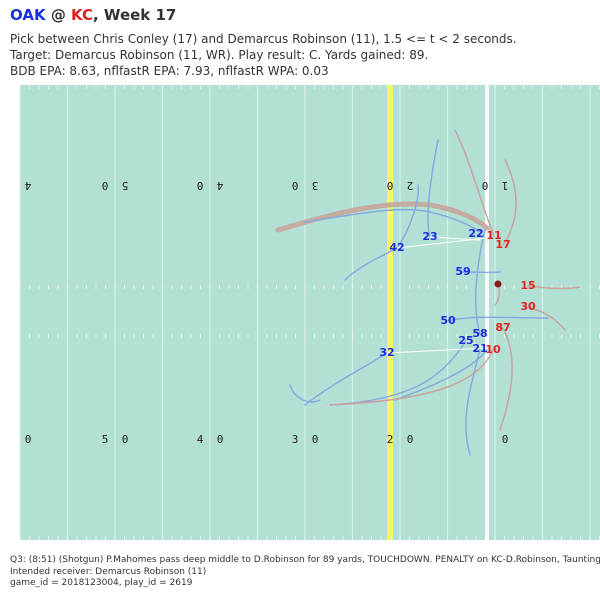 This screenshot has width=600, height=600. Describe the element at coordinates (448, 320) in the screenshot. I see `defender-label: 50` at that location.